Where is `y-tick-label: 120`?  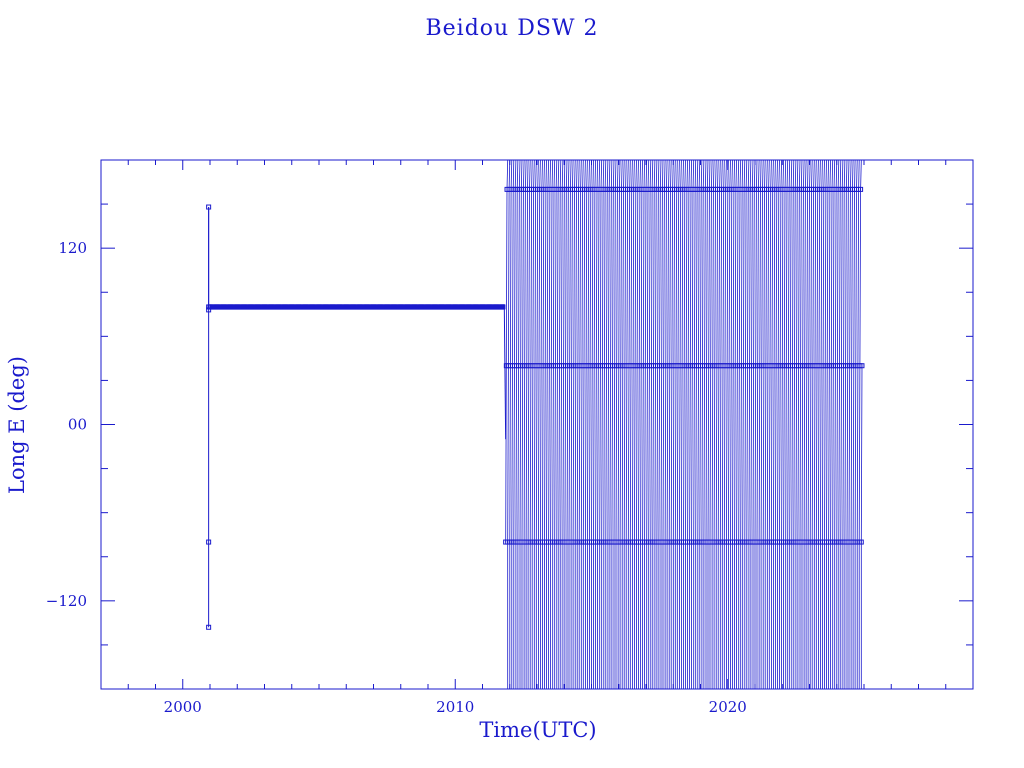
y-tick-label: 120 is located at coordinates (72, 248).